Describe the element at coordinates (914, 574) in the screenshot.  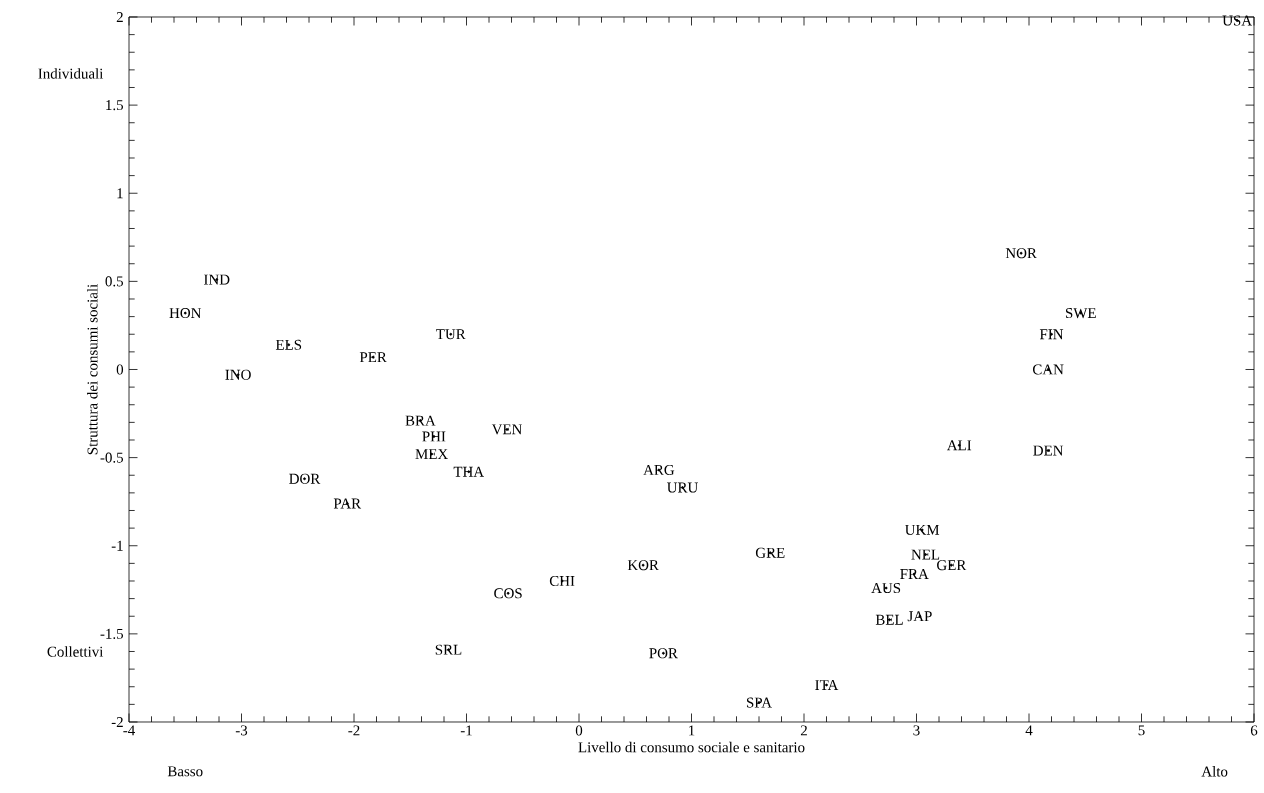
I see `data-label: FRA` at that location.